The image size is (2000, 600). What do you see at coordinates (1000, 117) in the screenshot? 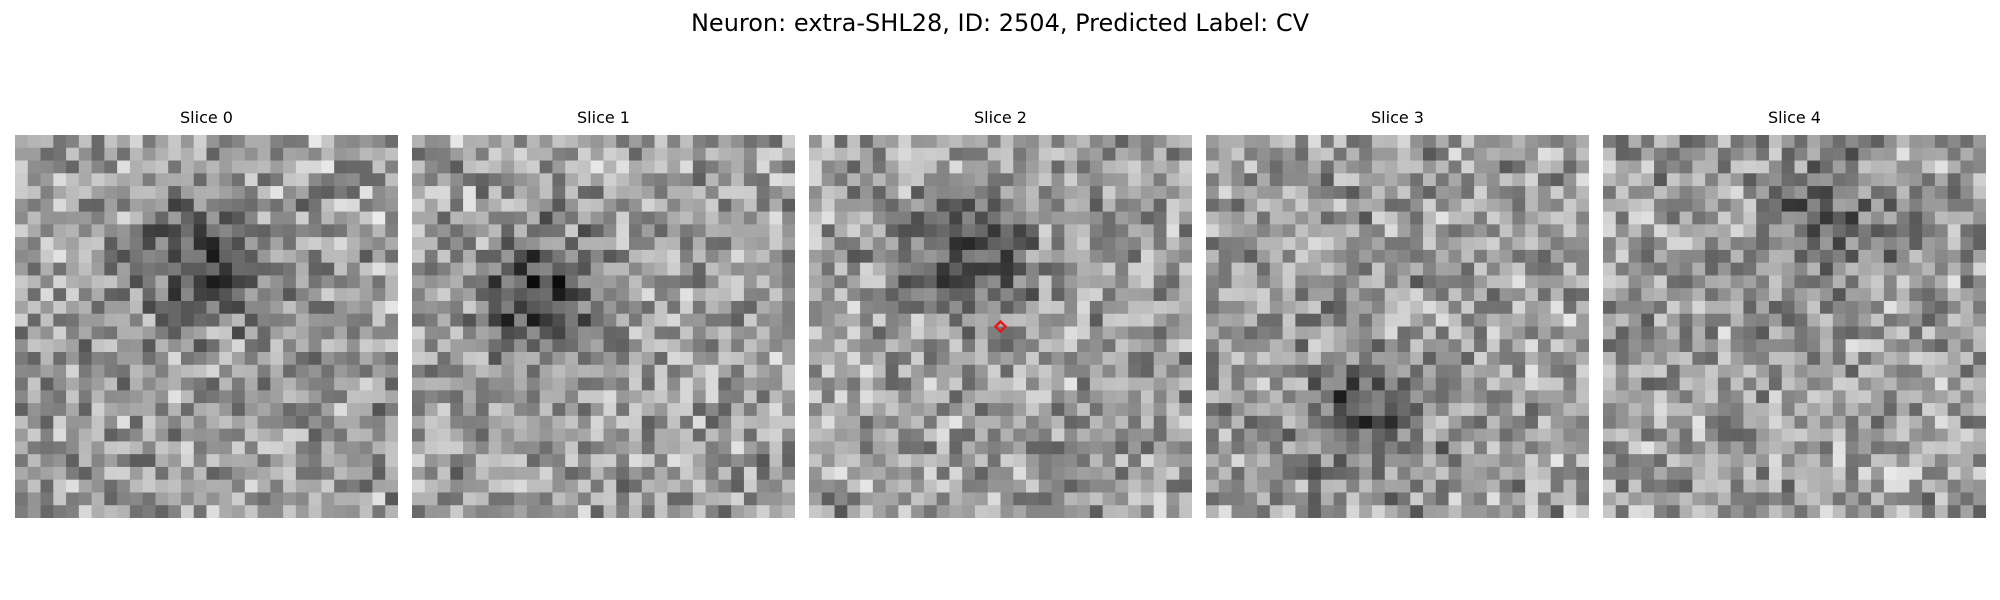
I see `slice-title: Slice 2` at bounding box center [1000, 117].